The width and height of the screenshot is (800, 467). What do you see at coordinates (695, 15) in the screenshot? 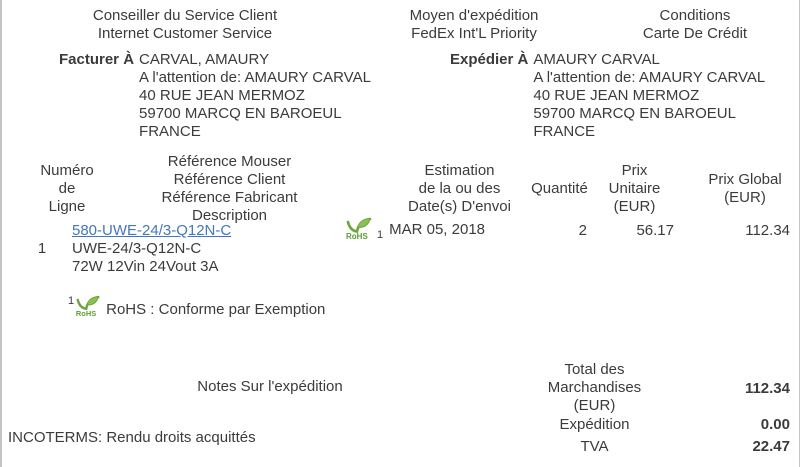
I see `terms-label: Conditions` at bounding box center [695, 15].